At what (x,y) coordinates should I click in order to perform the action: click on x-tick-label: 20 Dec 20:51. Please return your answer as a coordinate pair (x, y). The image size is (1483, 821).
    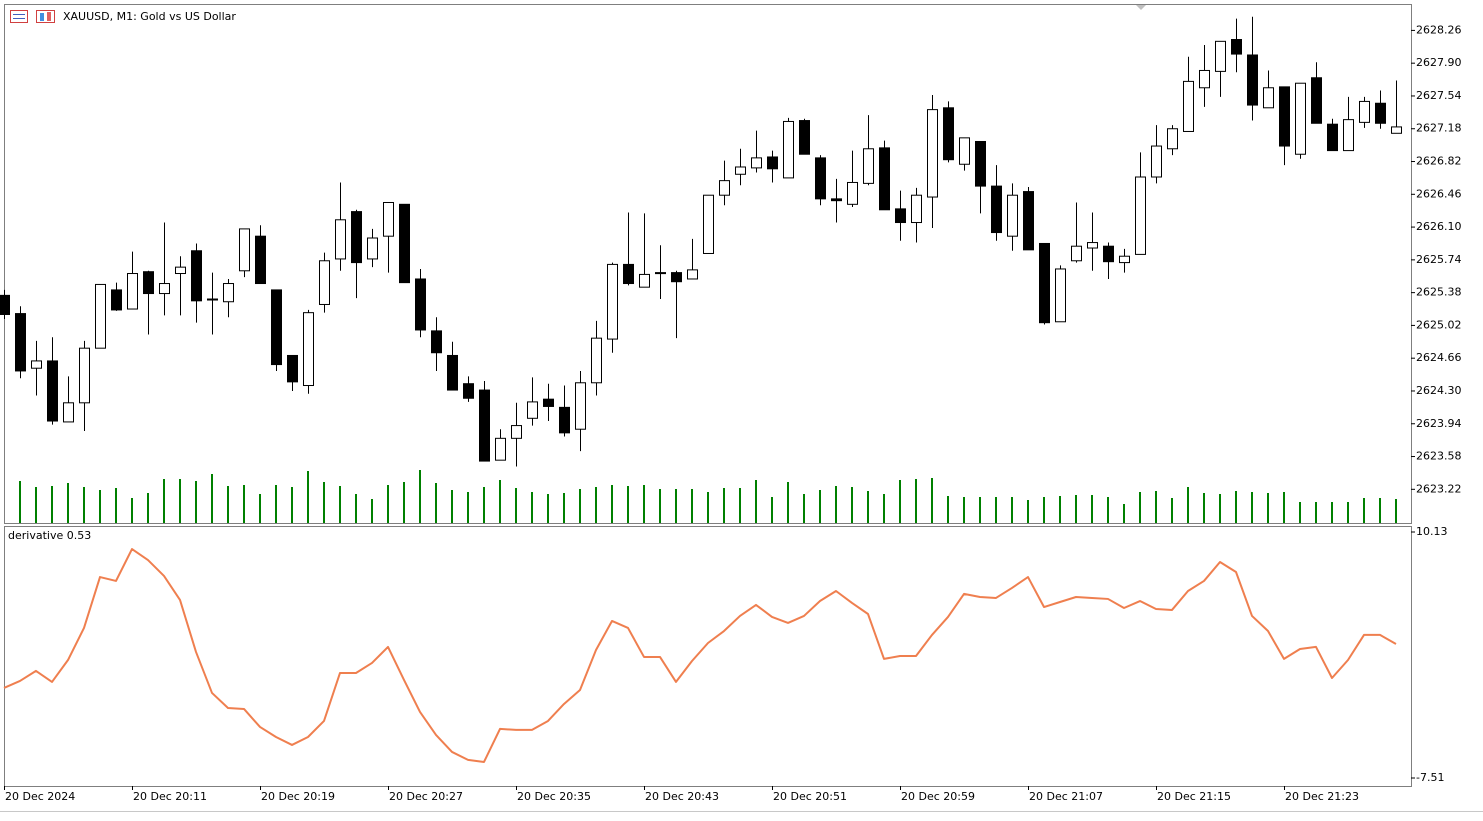
    Looking at the image, I should click on (810, 796).